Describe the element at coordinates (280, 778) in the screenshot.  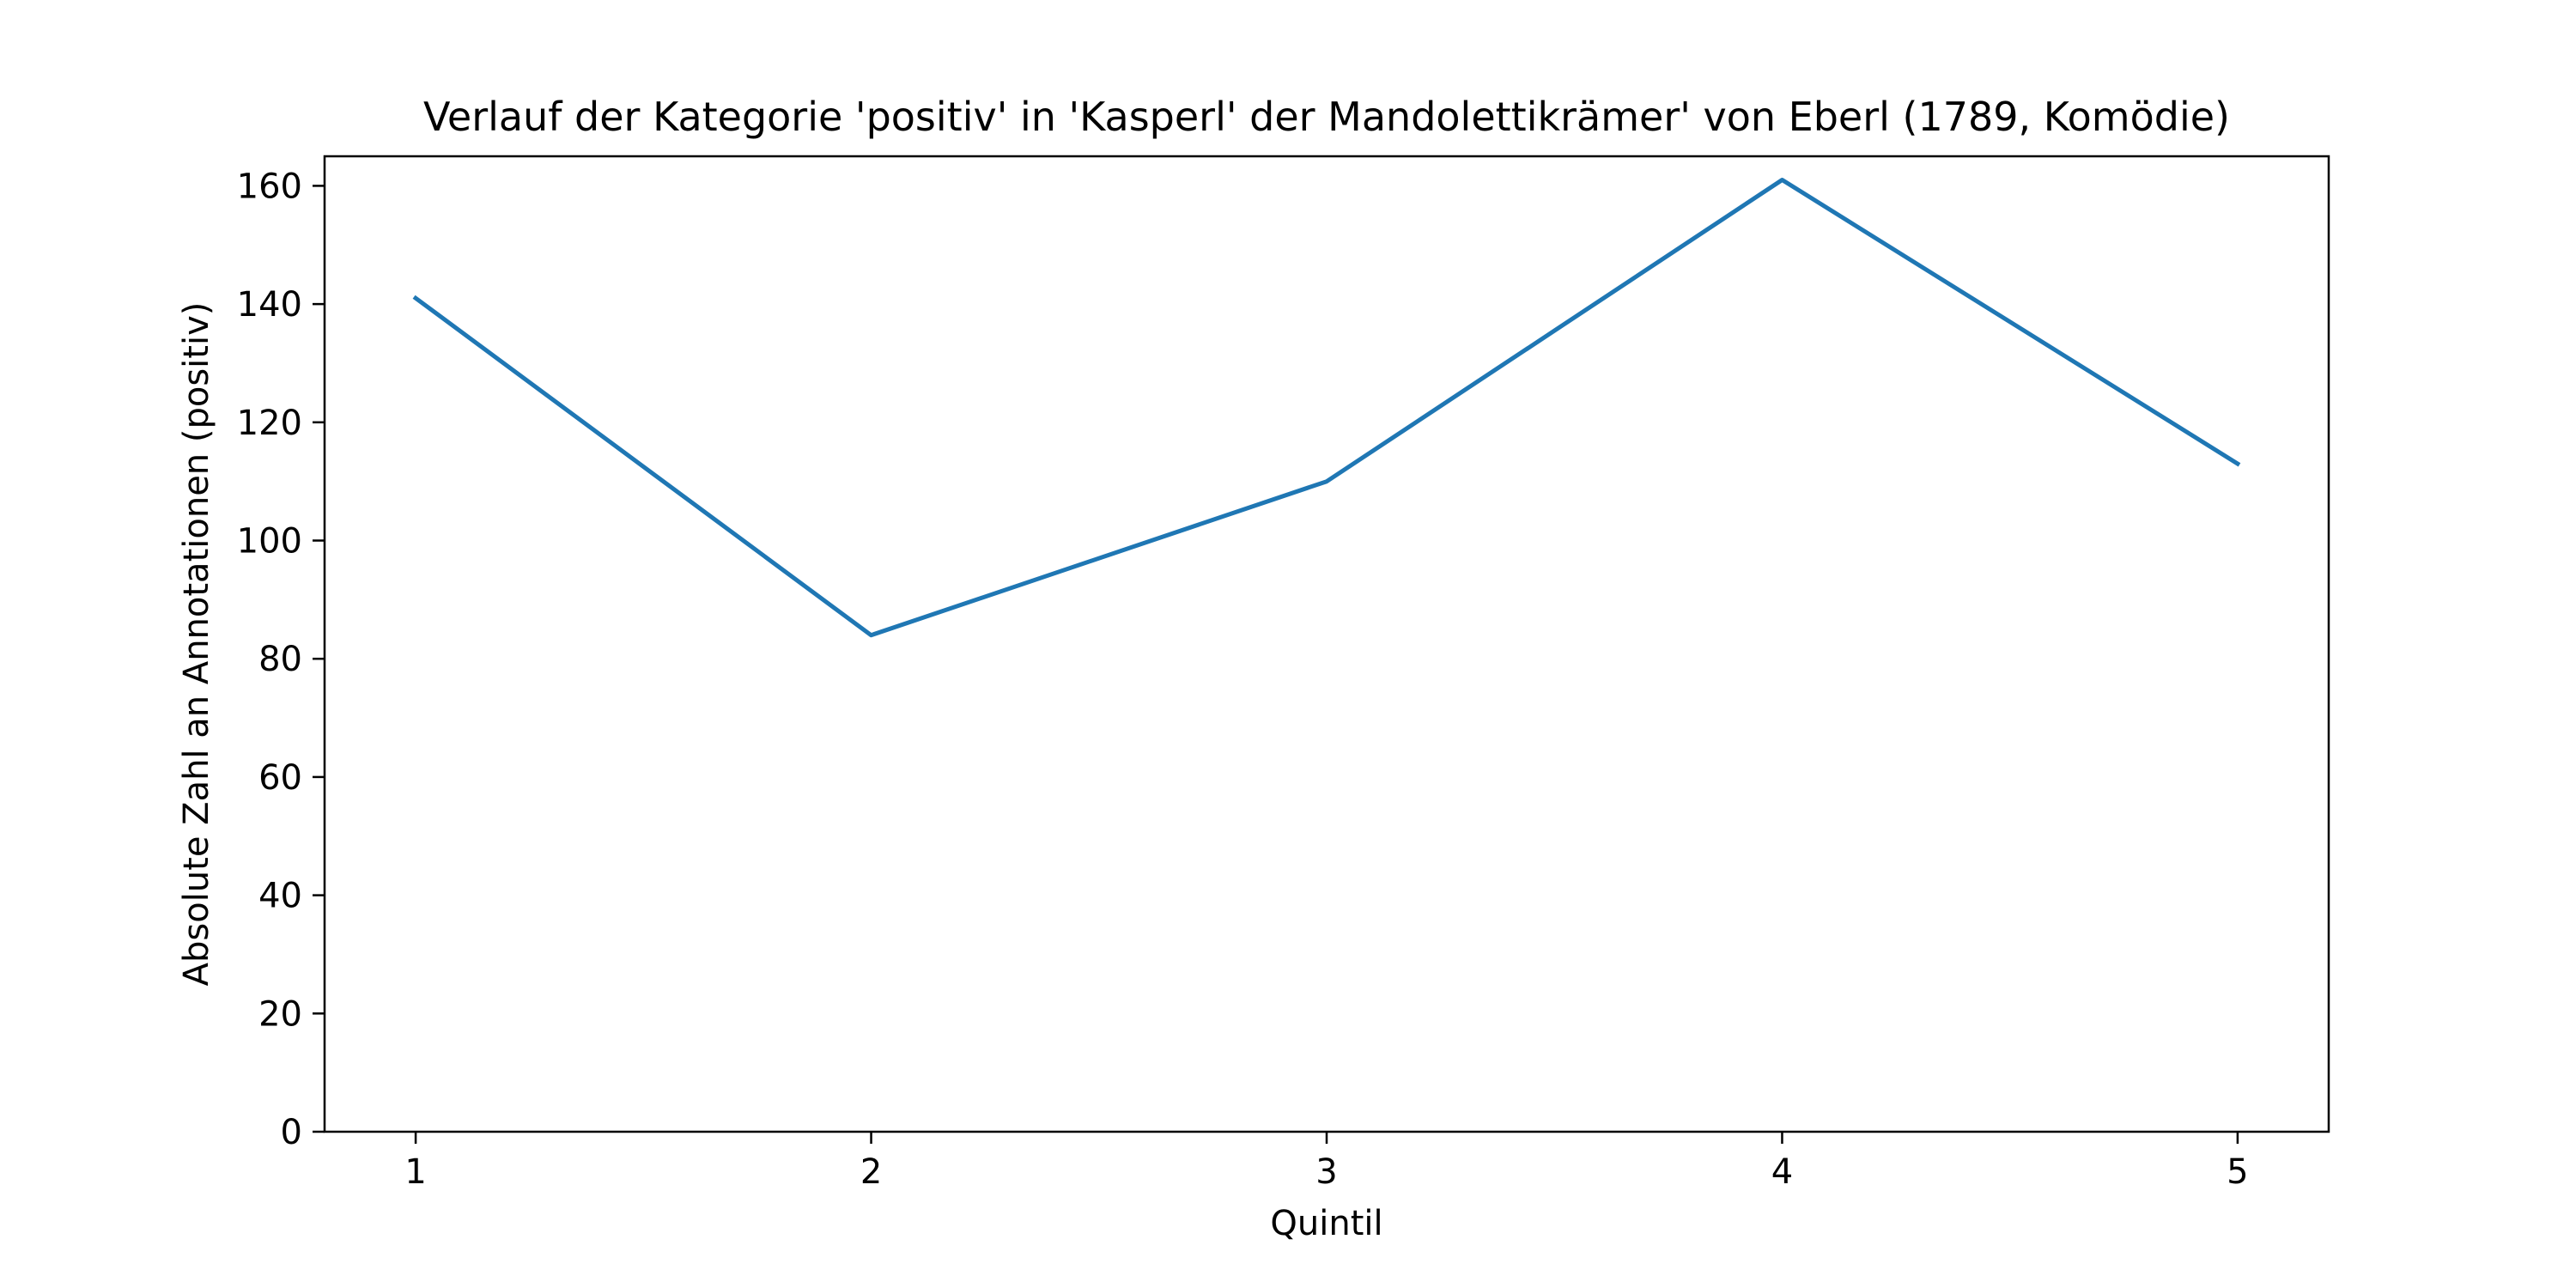
I see `y-tick-label: 60` at that location.